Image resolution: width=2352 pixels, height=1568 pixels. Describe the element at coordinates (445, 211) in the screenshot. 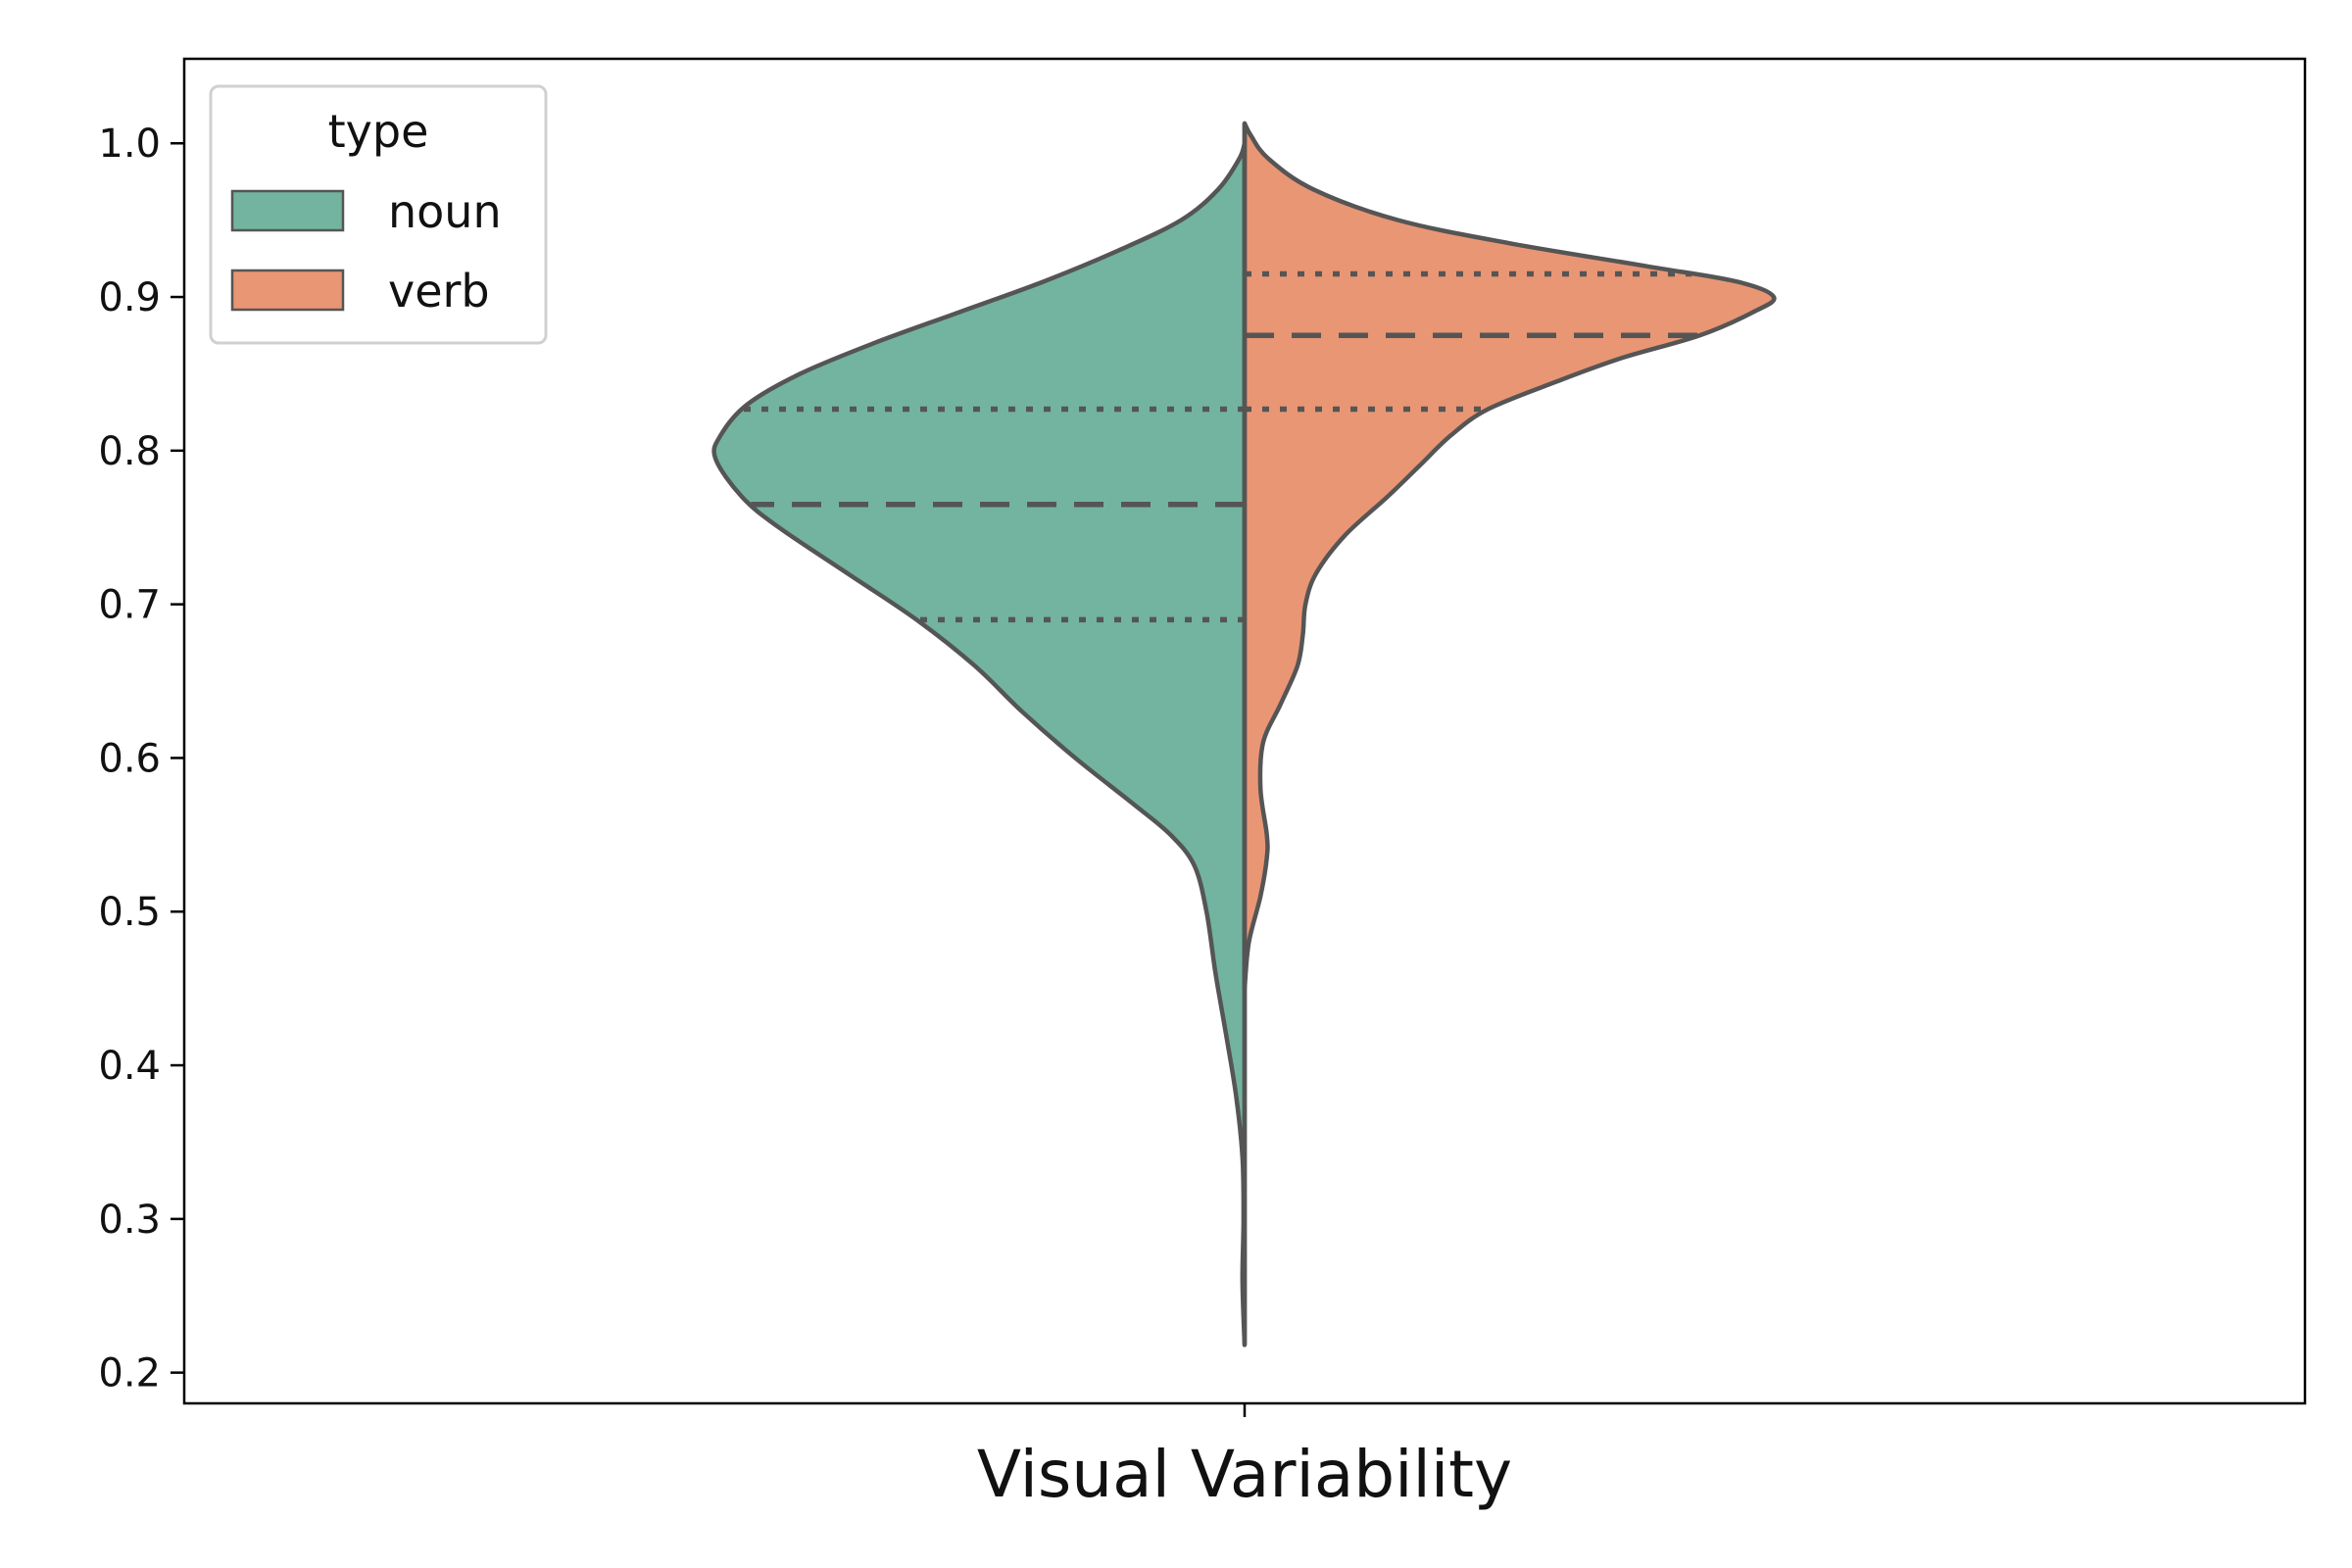

I see `legend-label-noun: noun` at that location.